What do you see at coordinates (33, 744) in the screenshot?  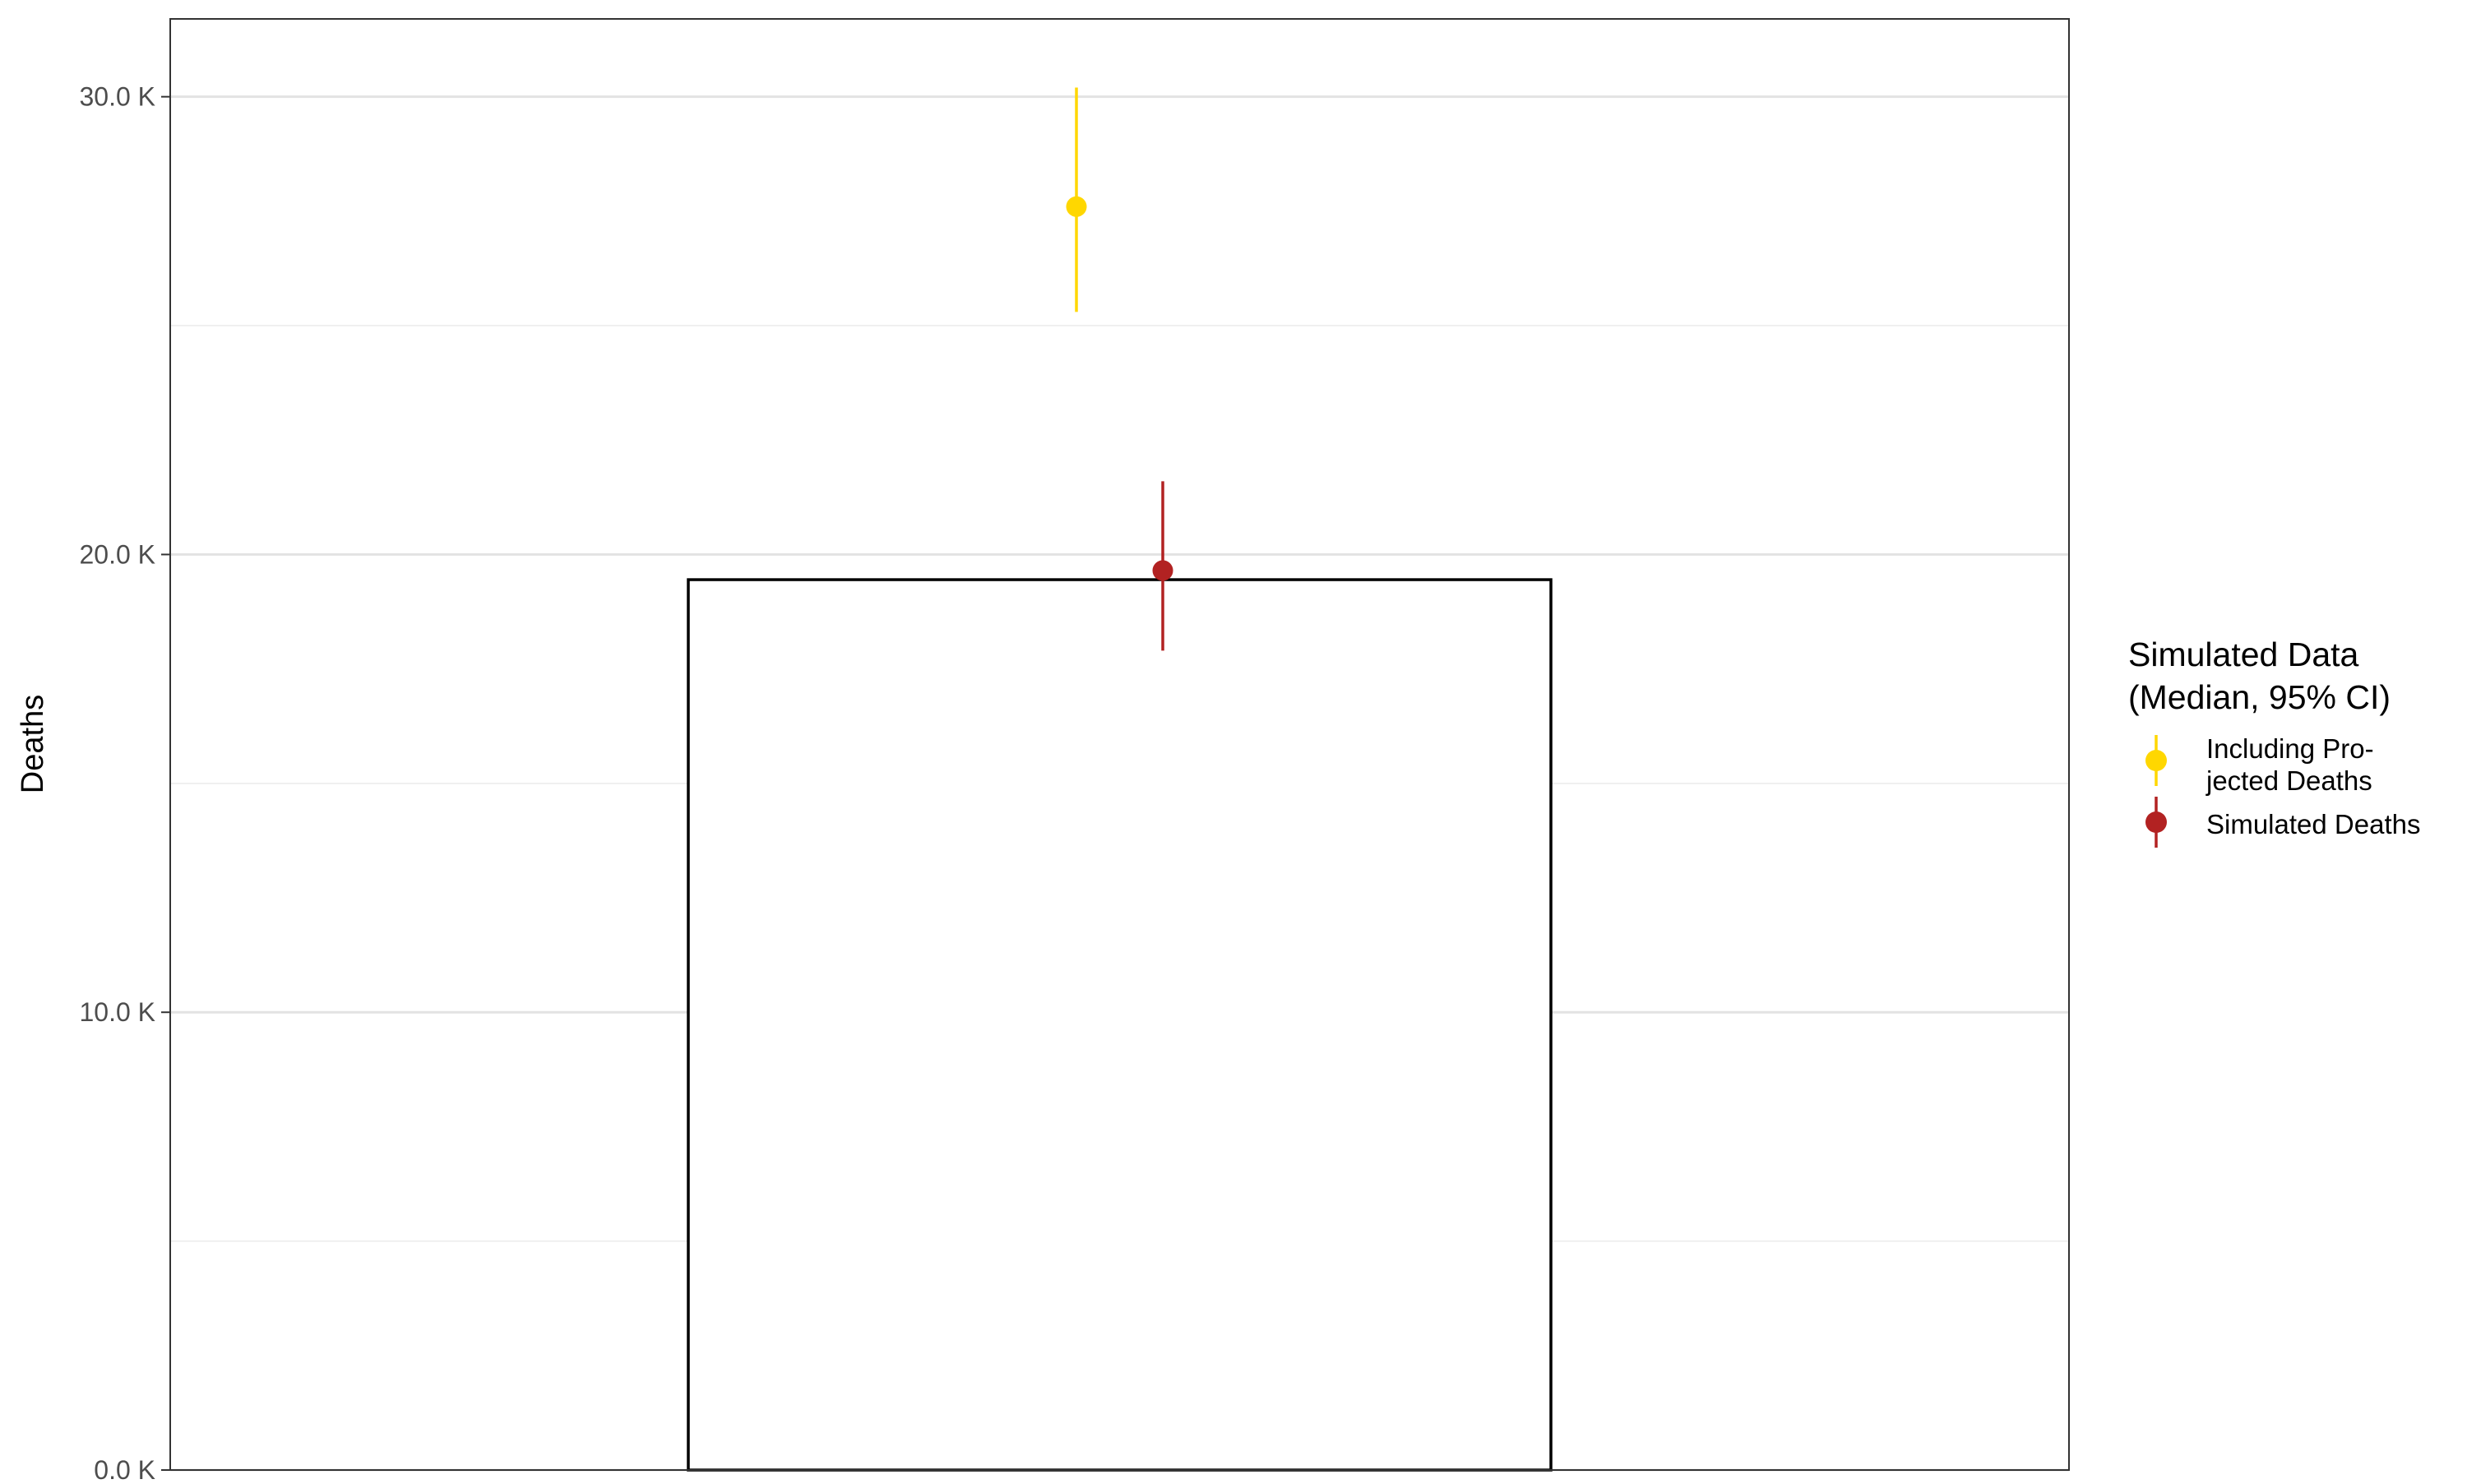 I see `y-axis-label: Deaths` at bounding box center [33, 744].